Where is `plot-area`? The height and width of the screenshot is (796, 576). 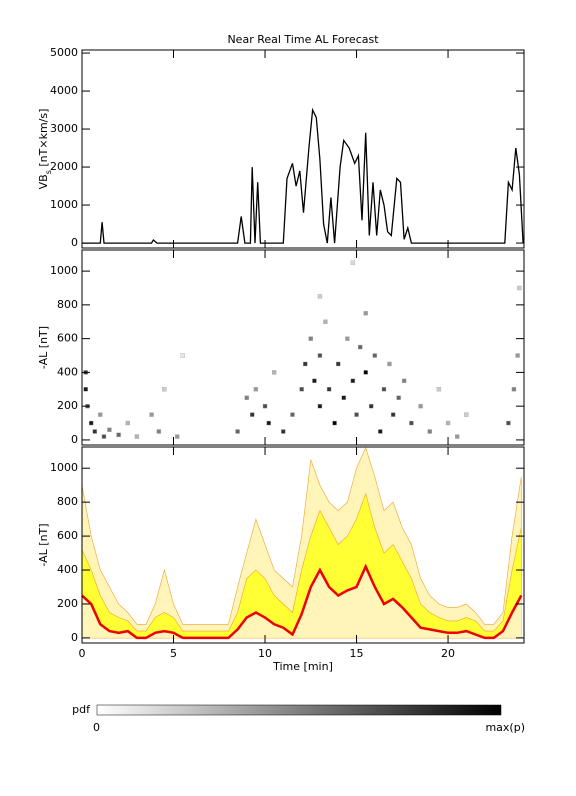
plot-area is located at coordinates (303, 175).